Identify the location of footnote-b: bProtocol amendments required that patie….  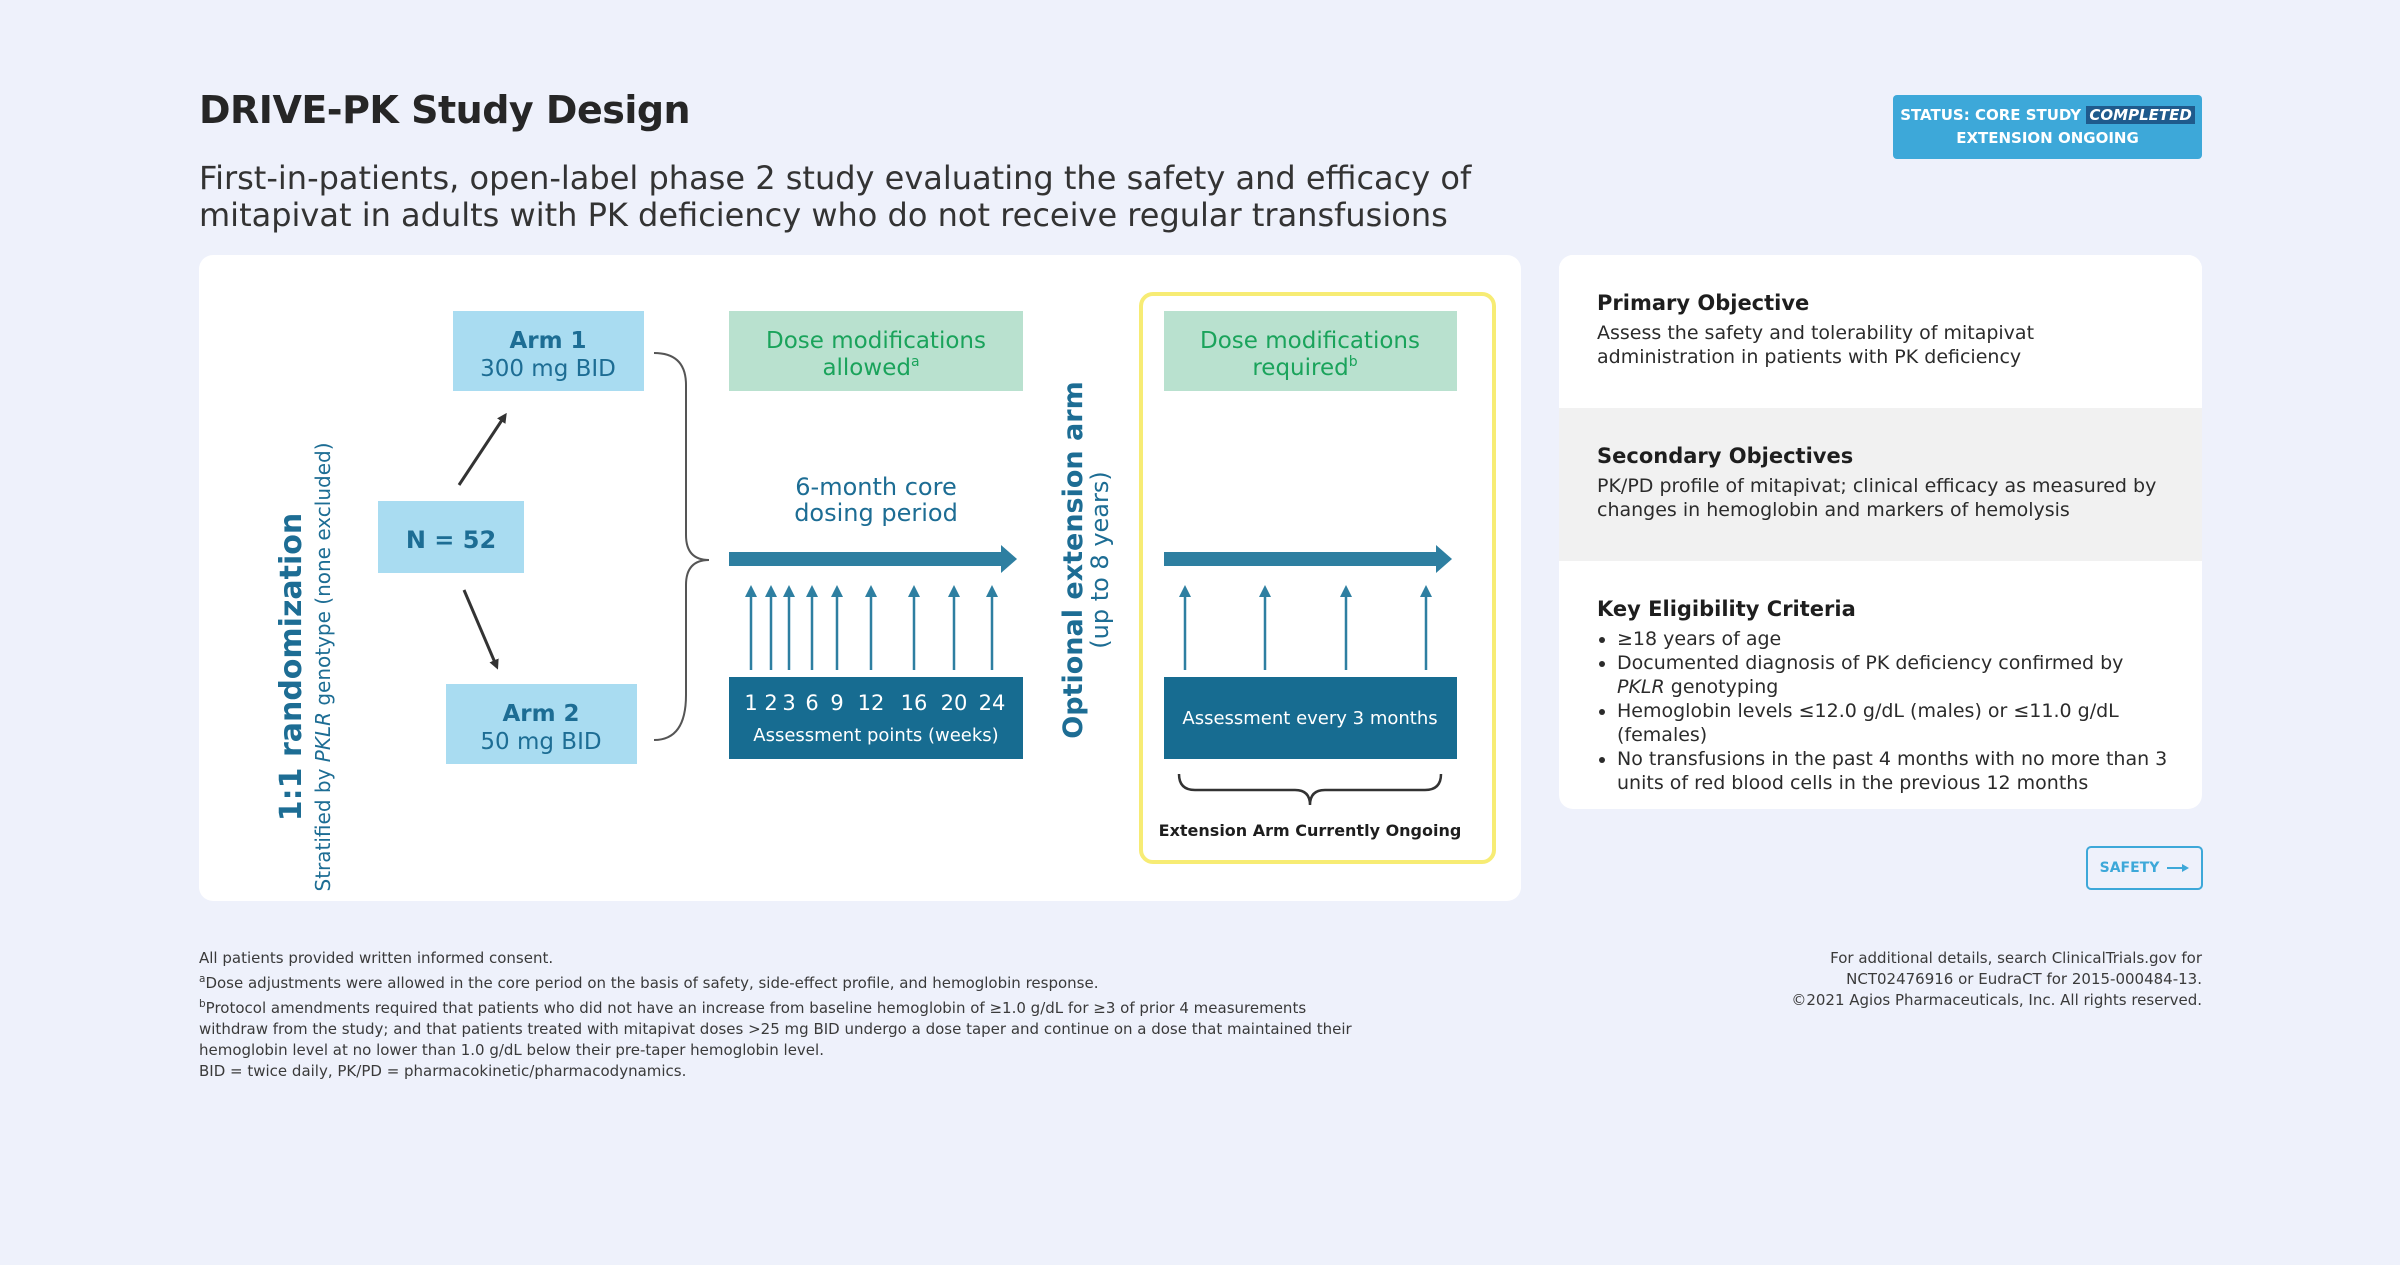
(779, 1027).